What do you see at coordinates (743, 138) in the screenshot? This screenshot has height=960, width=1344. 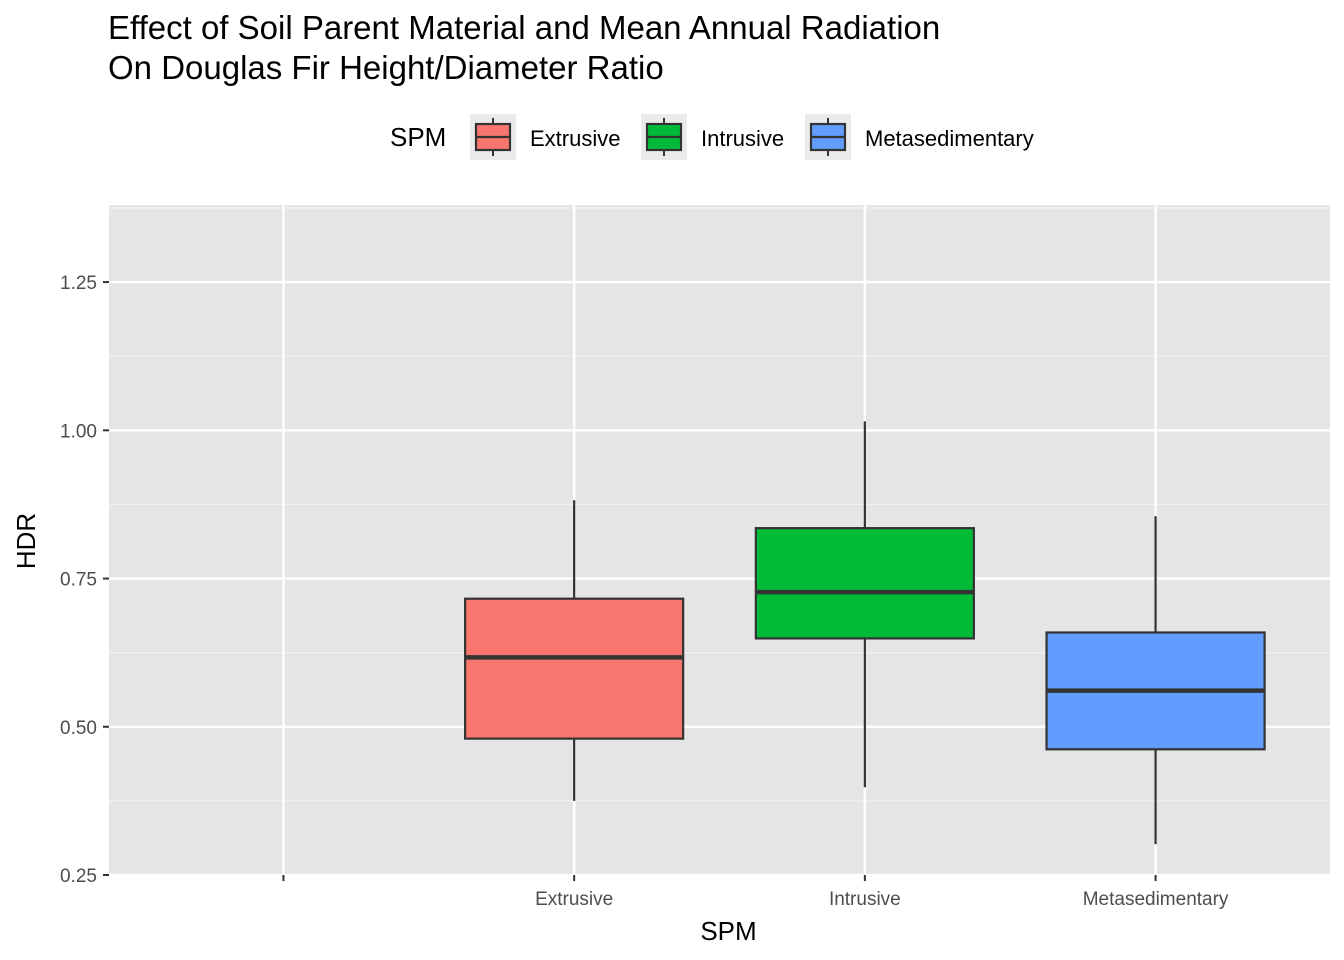 I see `legend-label-intrusive: Intrusive` at bounding box center [743, 138].